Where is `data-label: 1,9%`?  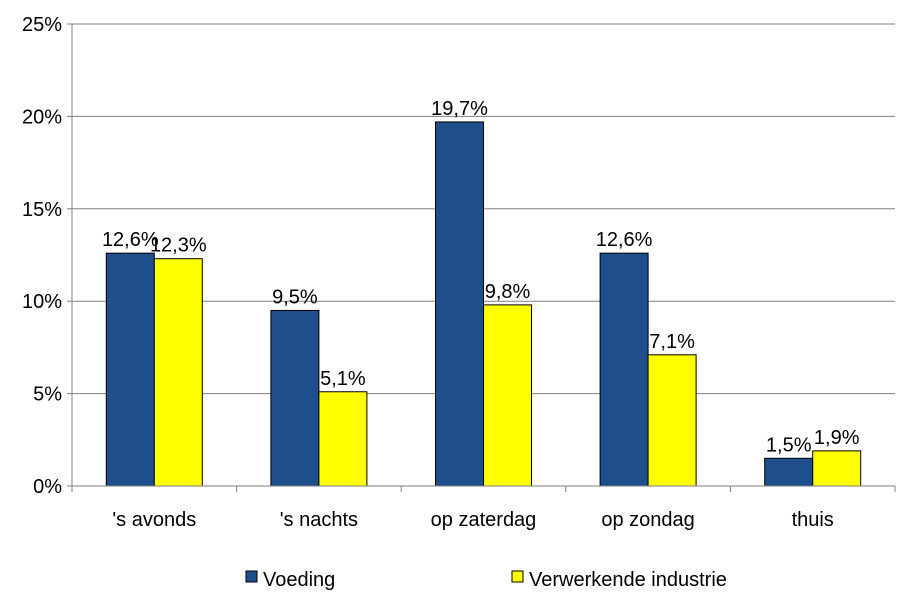
data-label: 1,9% is located at coordinates (837, 438).